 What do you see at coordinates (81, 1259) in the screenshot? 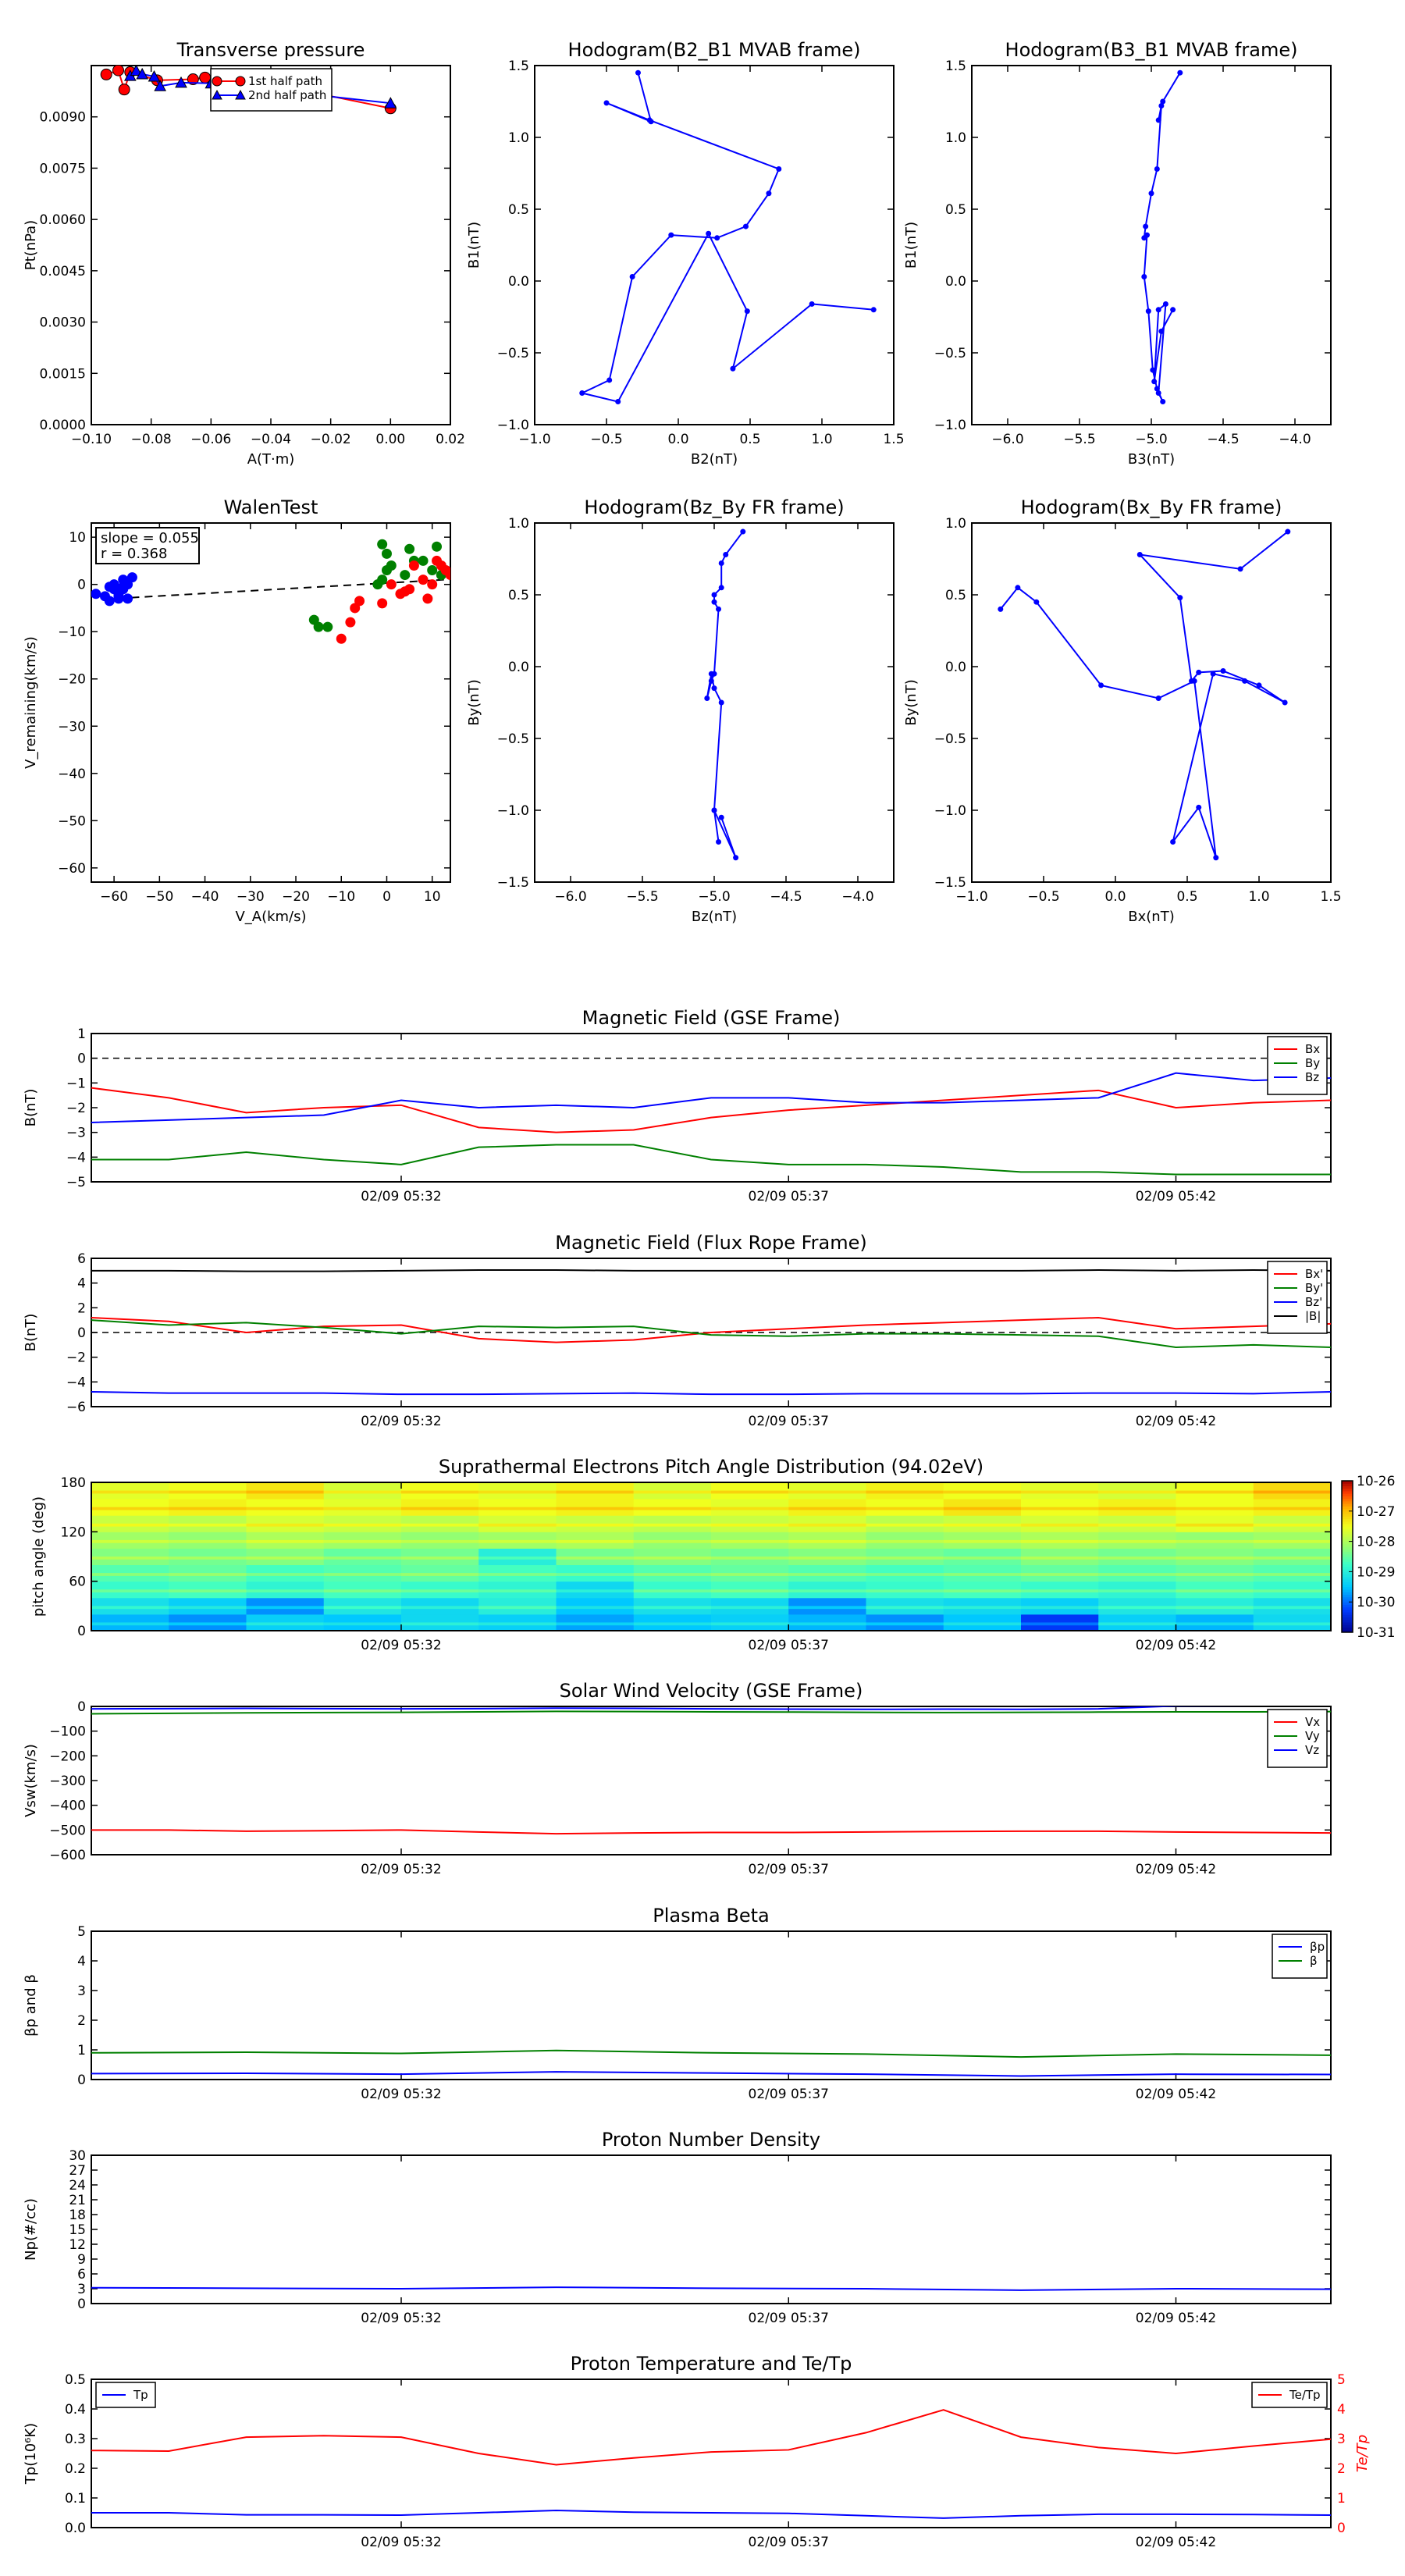
I see `y-tick-label: 6` at bounding box center [81, 1259].